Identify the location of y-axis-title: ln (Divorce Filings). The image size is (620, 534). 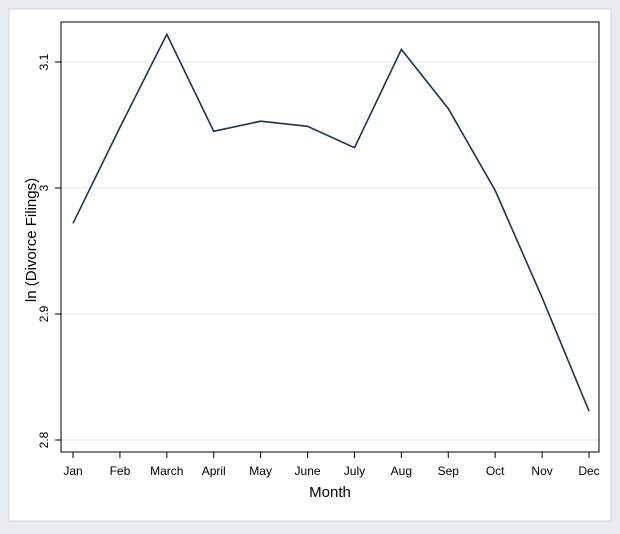
(31, 240).